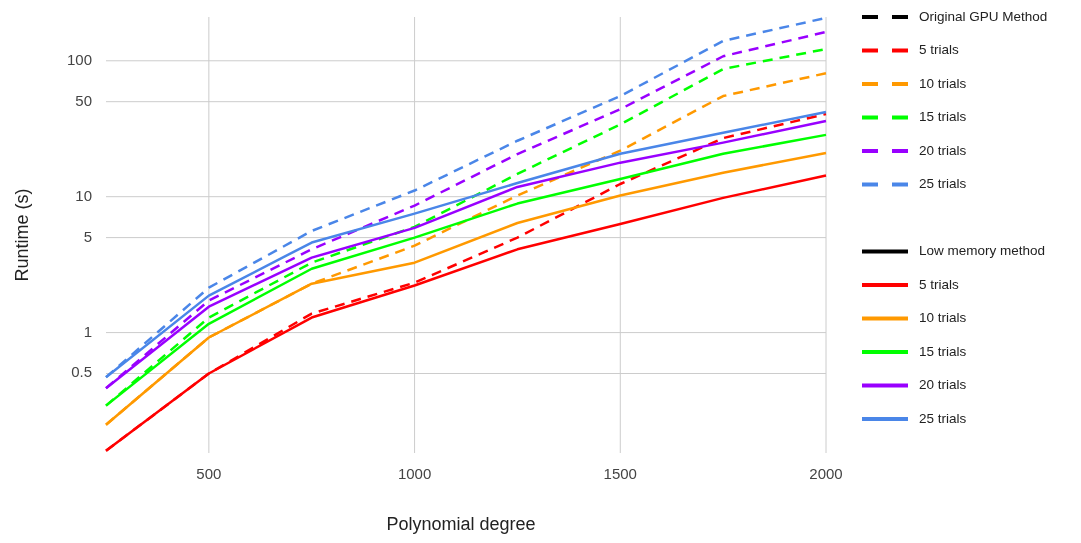 The image size is (1081, 543). What do you see at coordinates (982, 251) in the screenshot?
I see `legend-label: Low memory method` at bounding box center [982, 251].